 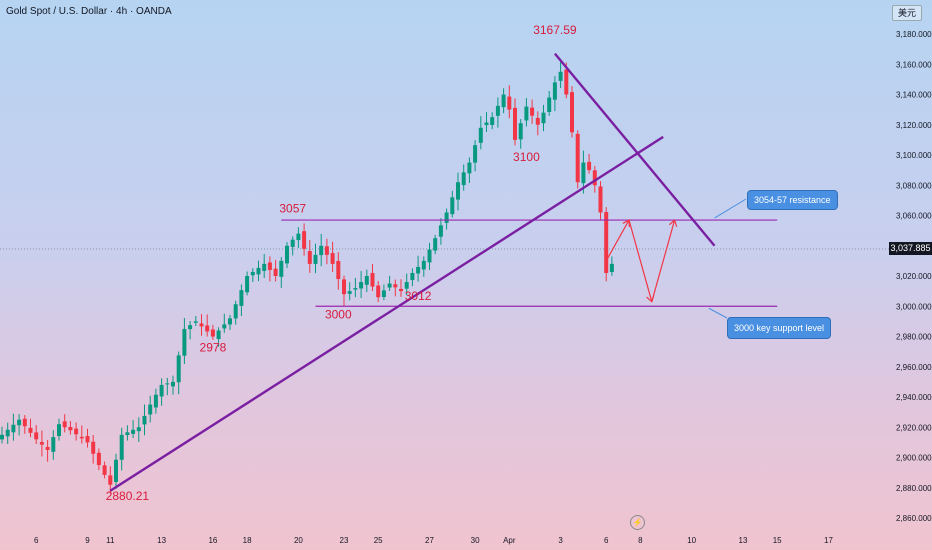 I want to click on x-tick-label: 11, so click(x=110, y=540).